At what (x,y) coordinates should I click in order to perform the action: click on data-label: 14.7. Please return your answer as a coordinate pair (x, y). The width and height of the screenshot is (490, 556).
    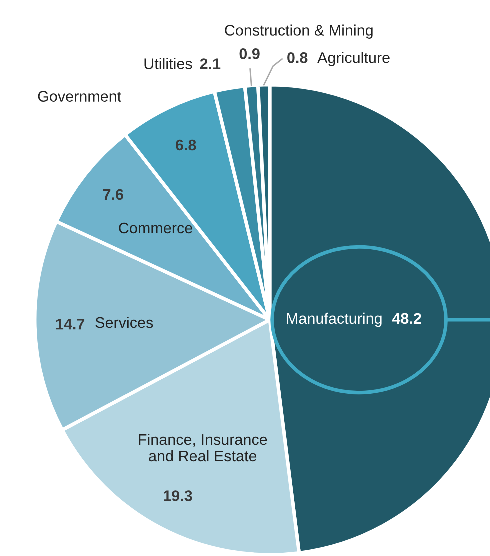
    Looking at the image, I should click on (70, 324).